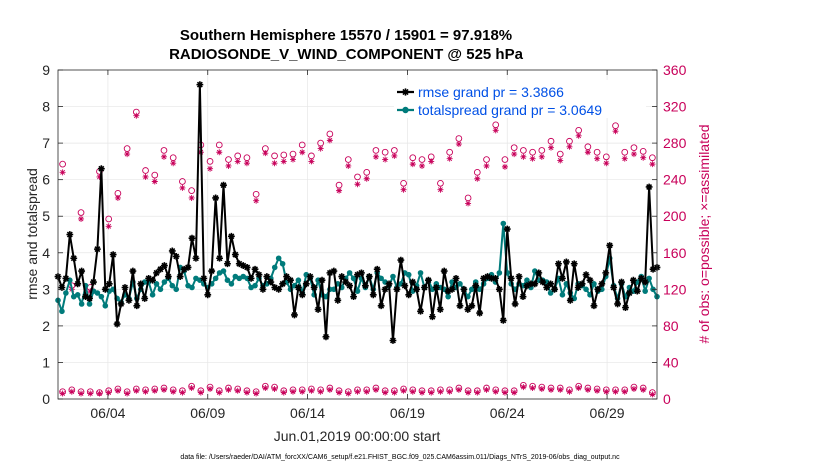 The width and height of the screenshot is (830, 470). Describe the element at coordinates (46, 107) in the screenshot. I see `y-tick-label: 8` at that location.